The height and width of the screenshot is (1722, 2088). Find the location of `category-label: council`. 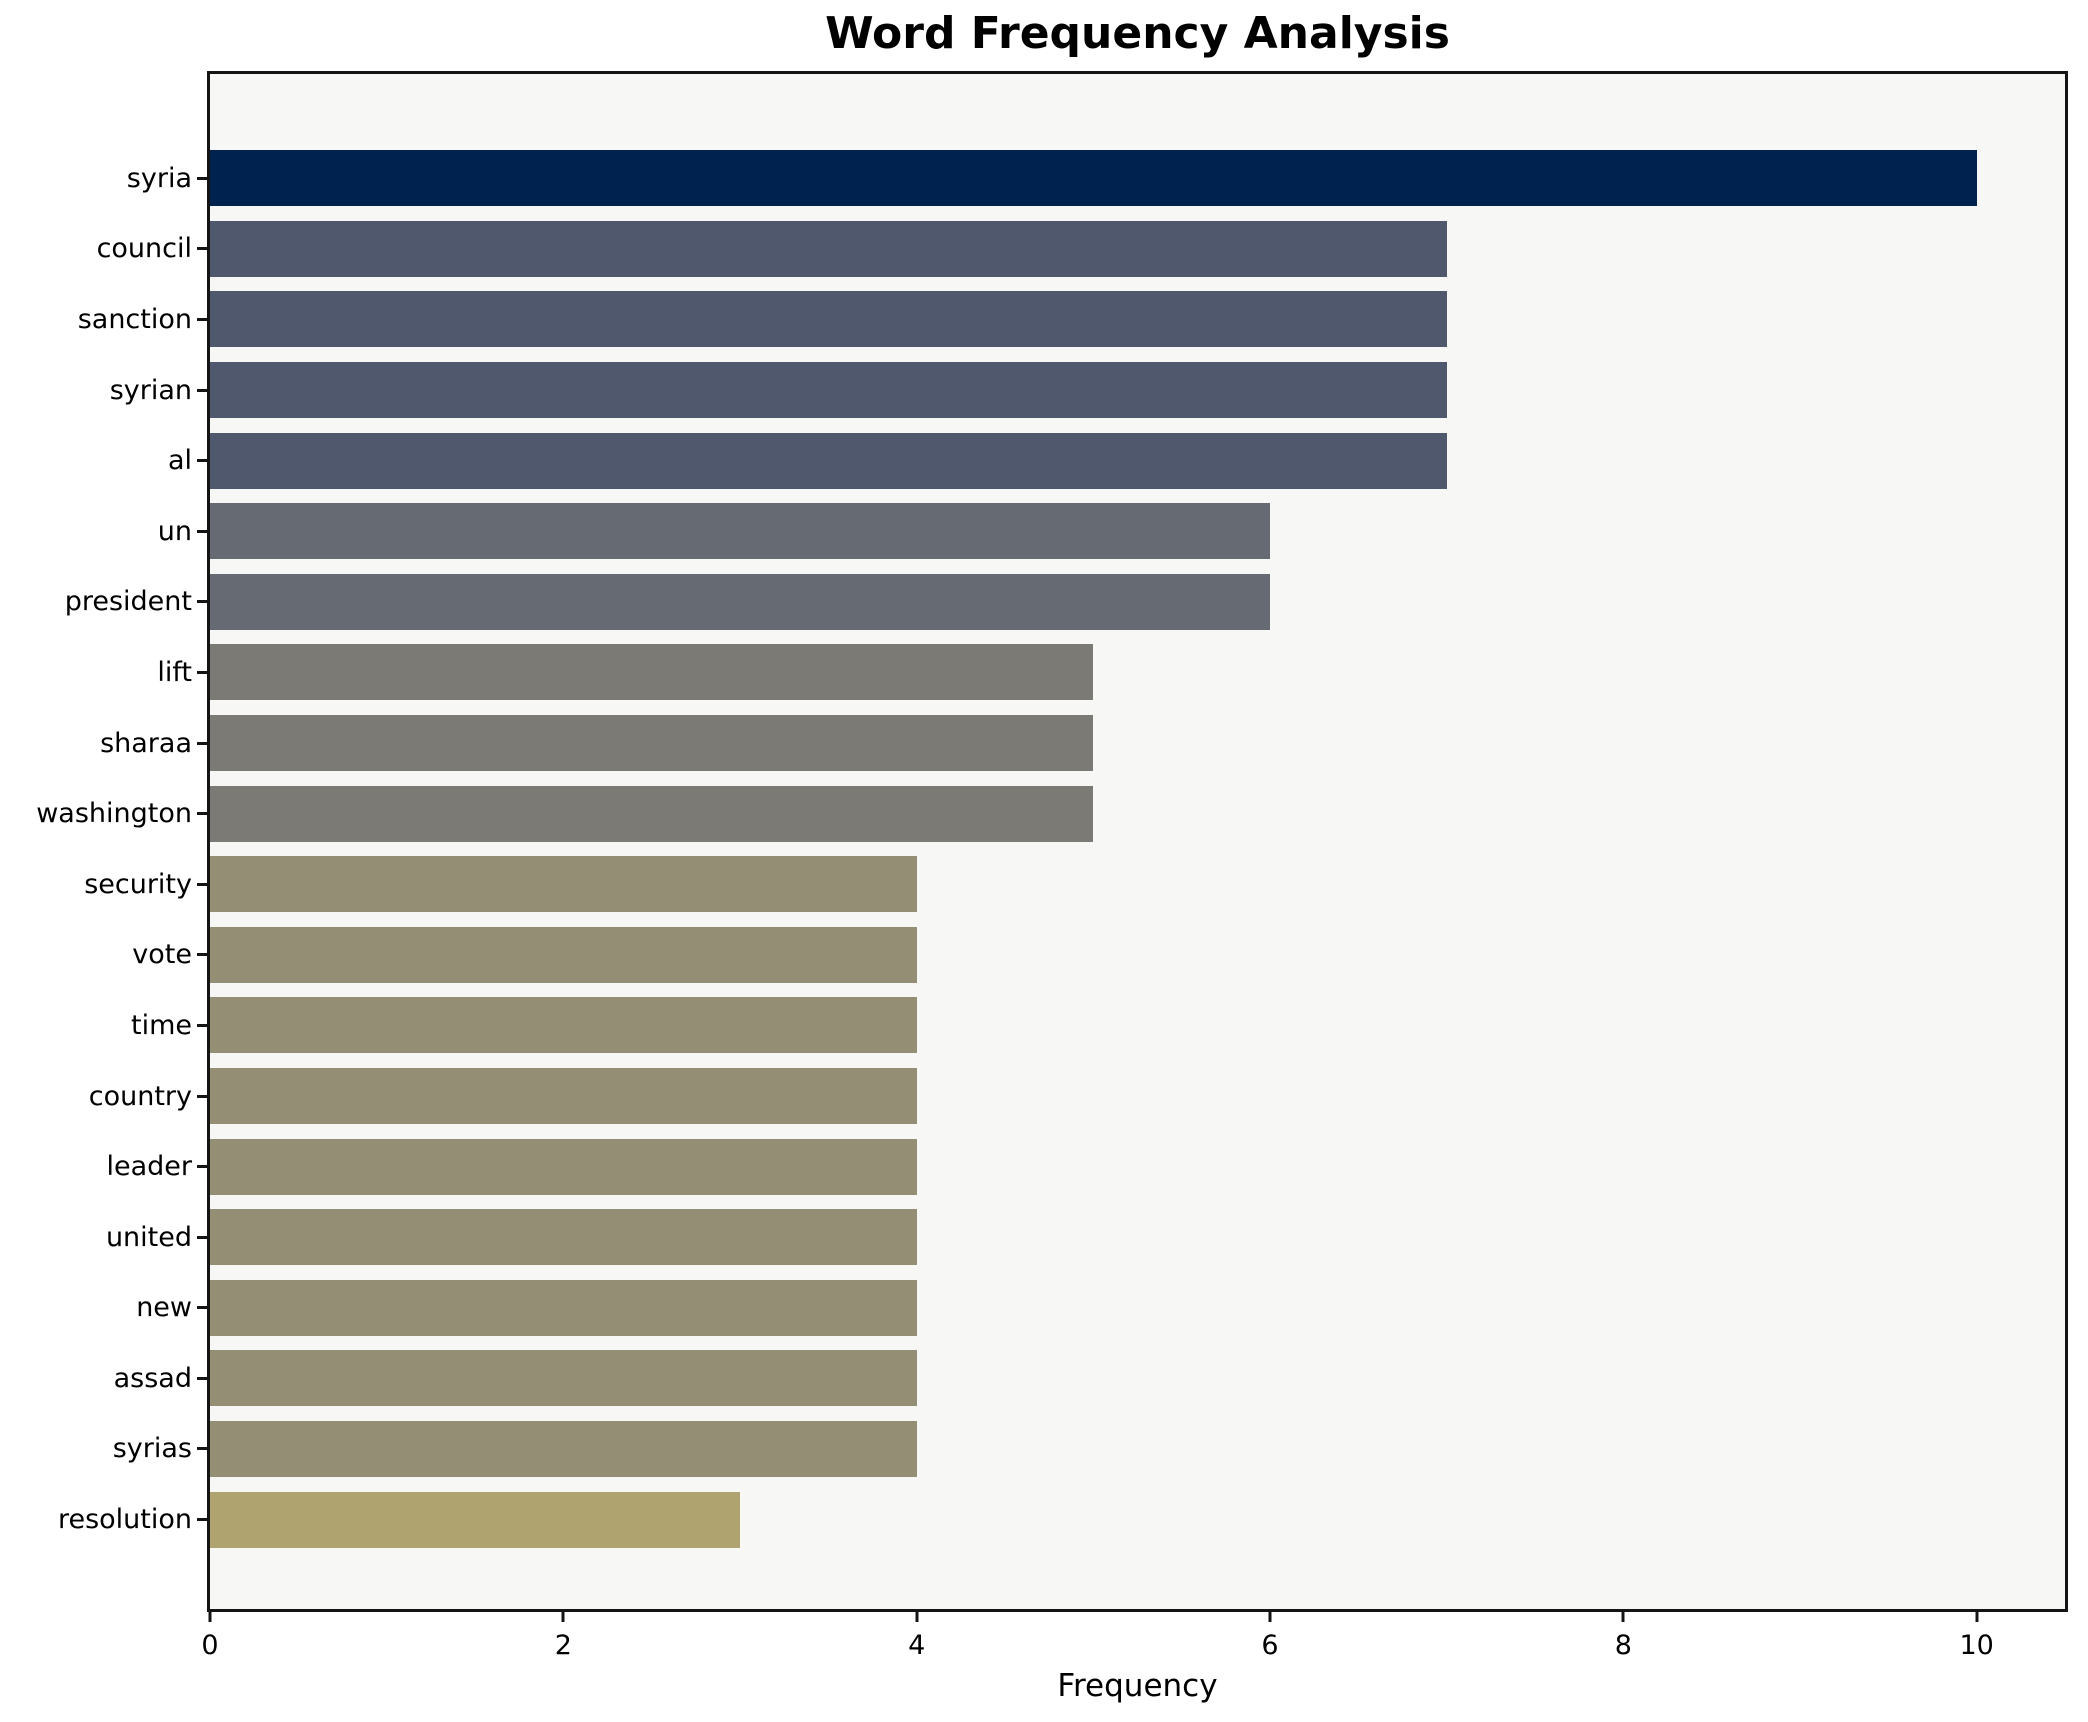

category-label: council is located at coordinates (144, 249).